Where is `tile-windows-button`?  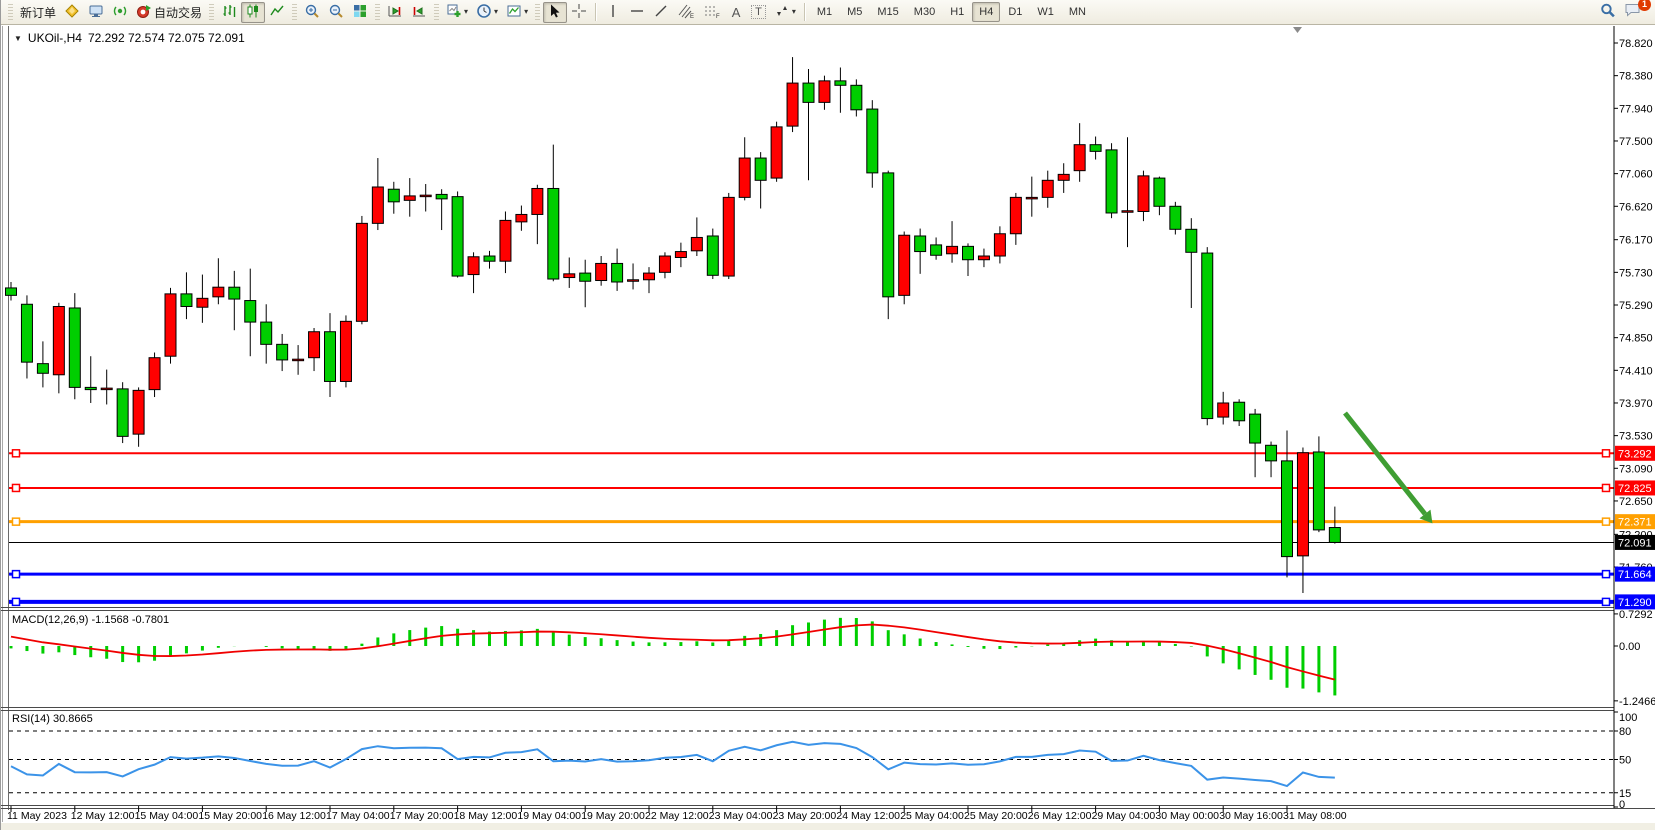 tile-windows-button is located at coordinates (360, 12).